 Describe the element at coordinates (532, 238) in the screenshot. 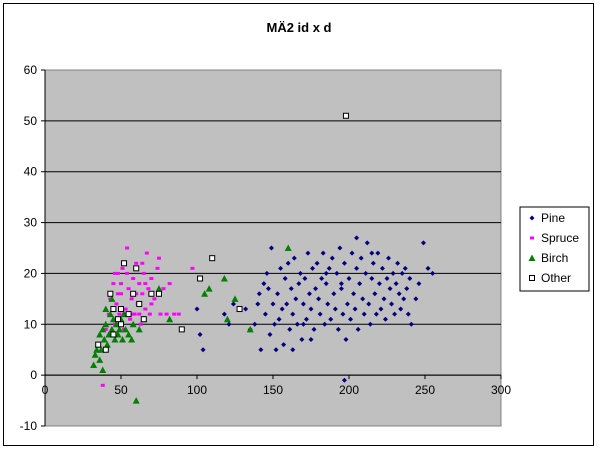

I see `legend-marker-spruce` at that location.